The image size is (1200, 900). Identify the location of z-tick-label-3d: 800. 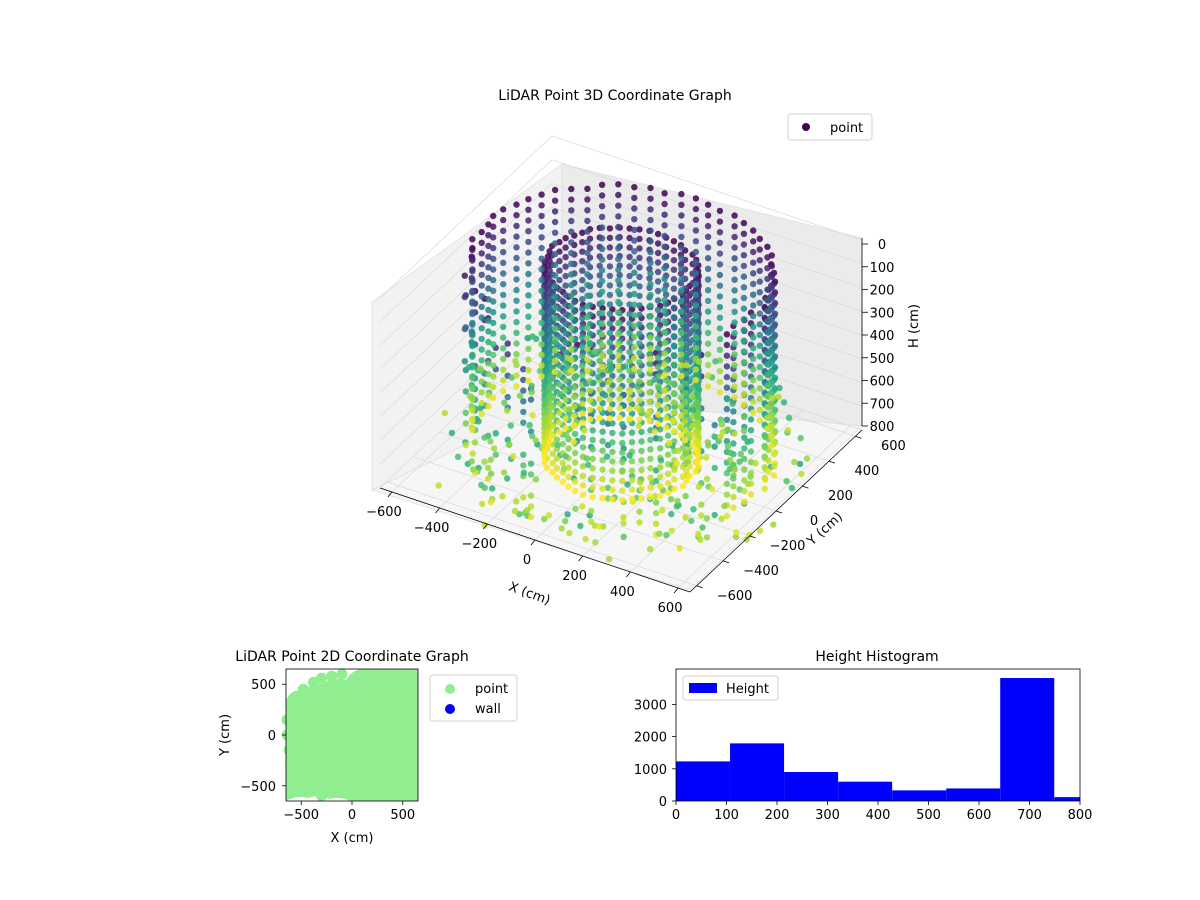
(882, 427).